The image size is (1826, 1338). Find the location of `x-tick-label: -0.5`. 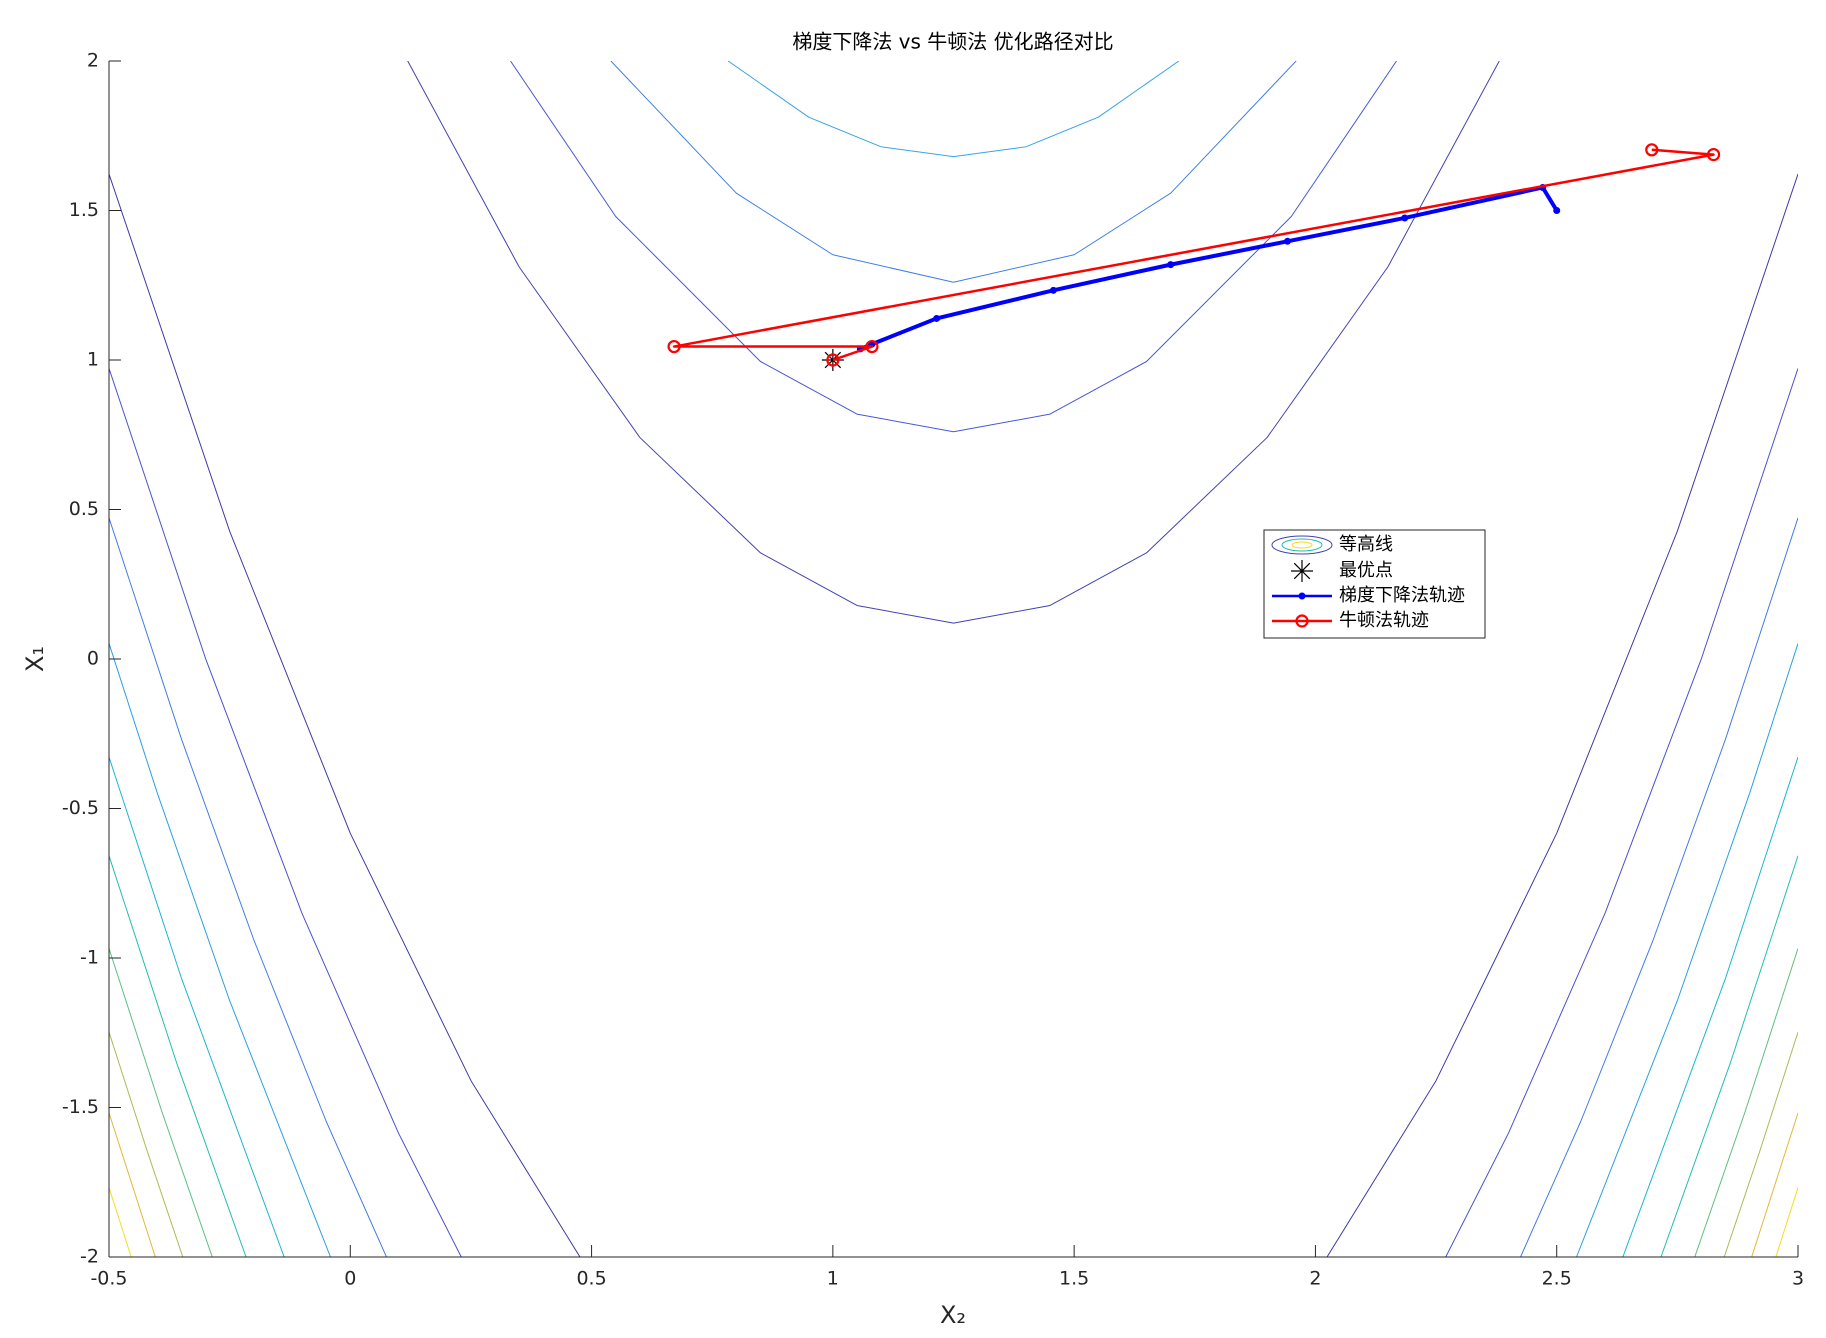

x-tick-label: -0.5 is located at coordinates (108, 1279).